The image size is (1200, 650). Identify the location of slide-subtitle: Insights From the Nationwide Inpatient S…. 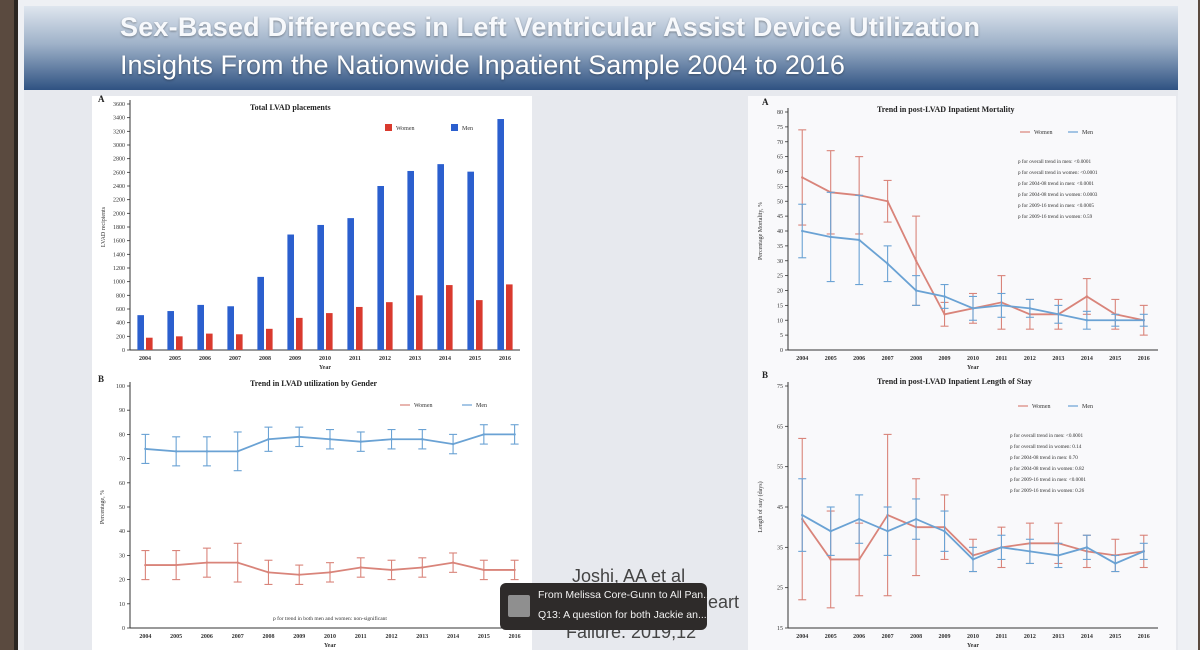
(482, 65).